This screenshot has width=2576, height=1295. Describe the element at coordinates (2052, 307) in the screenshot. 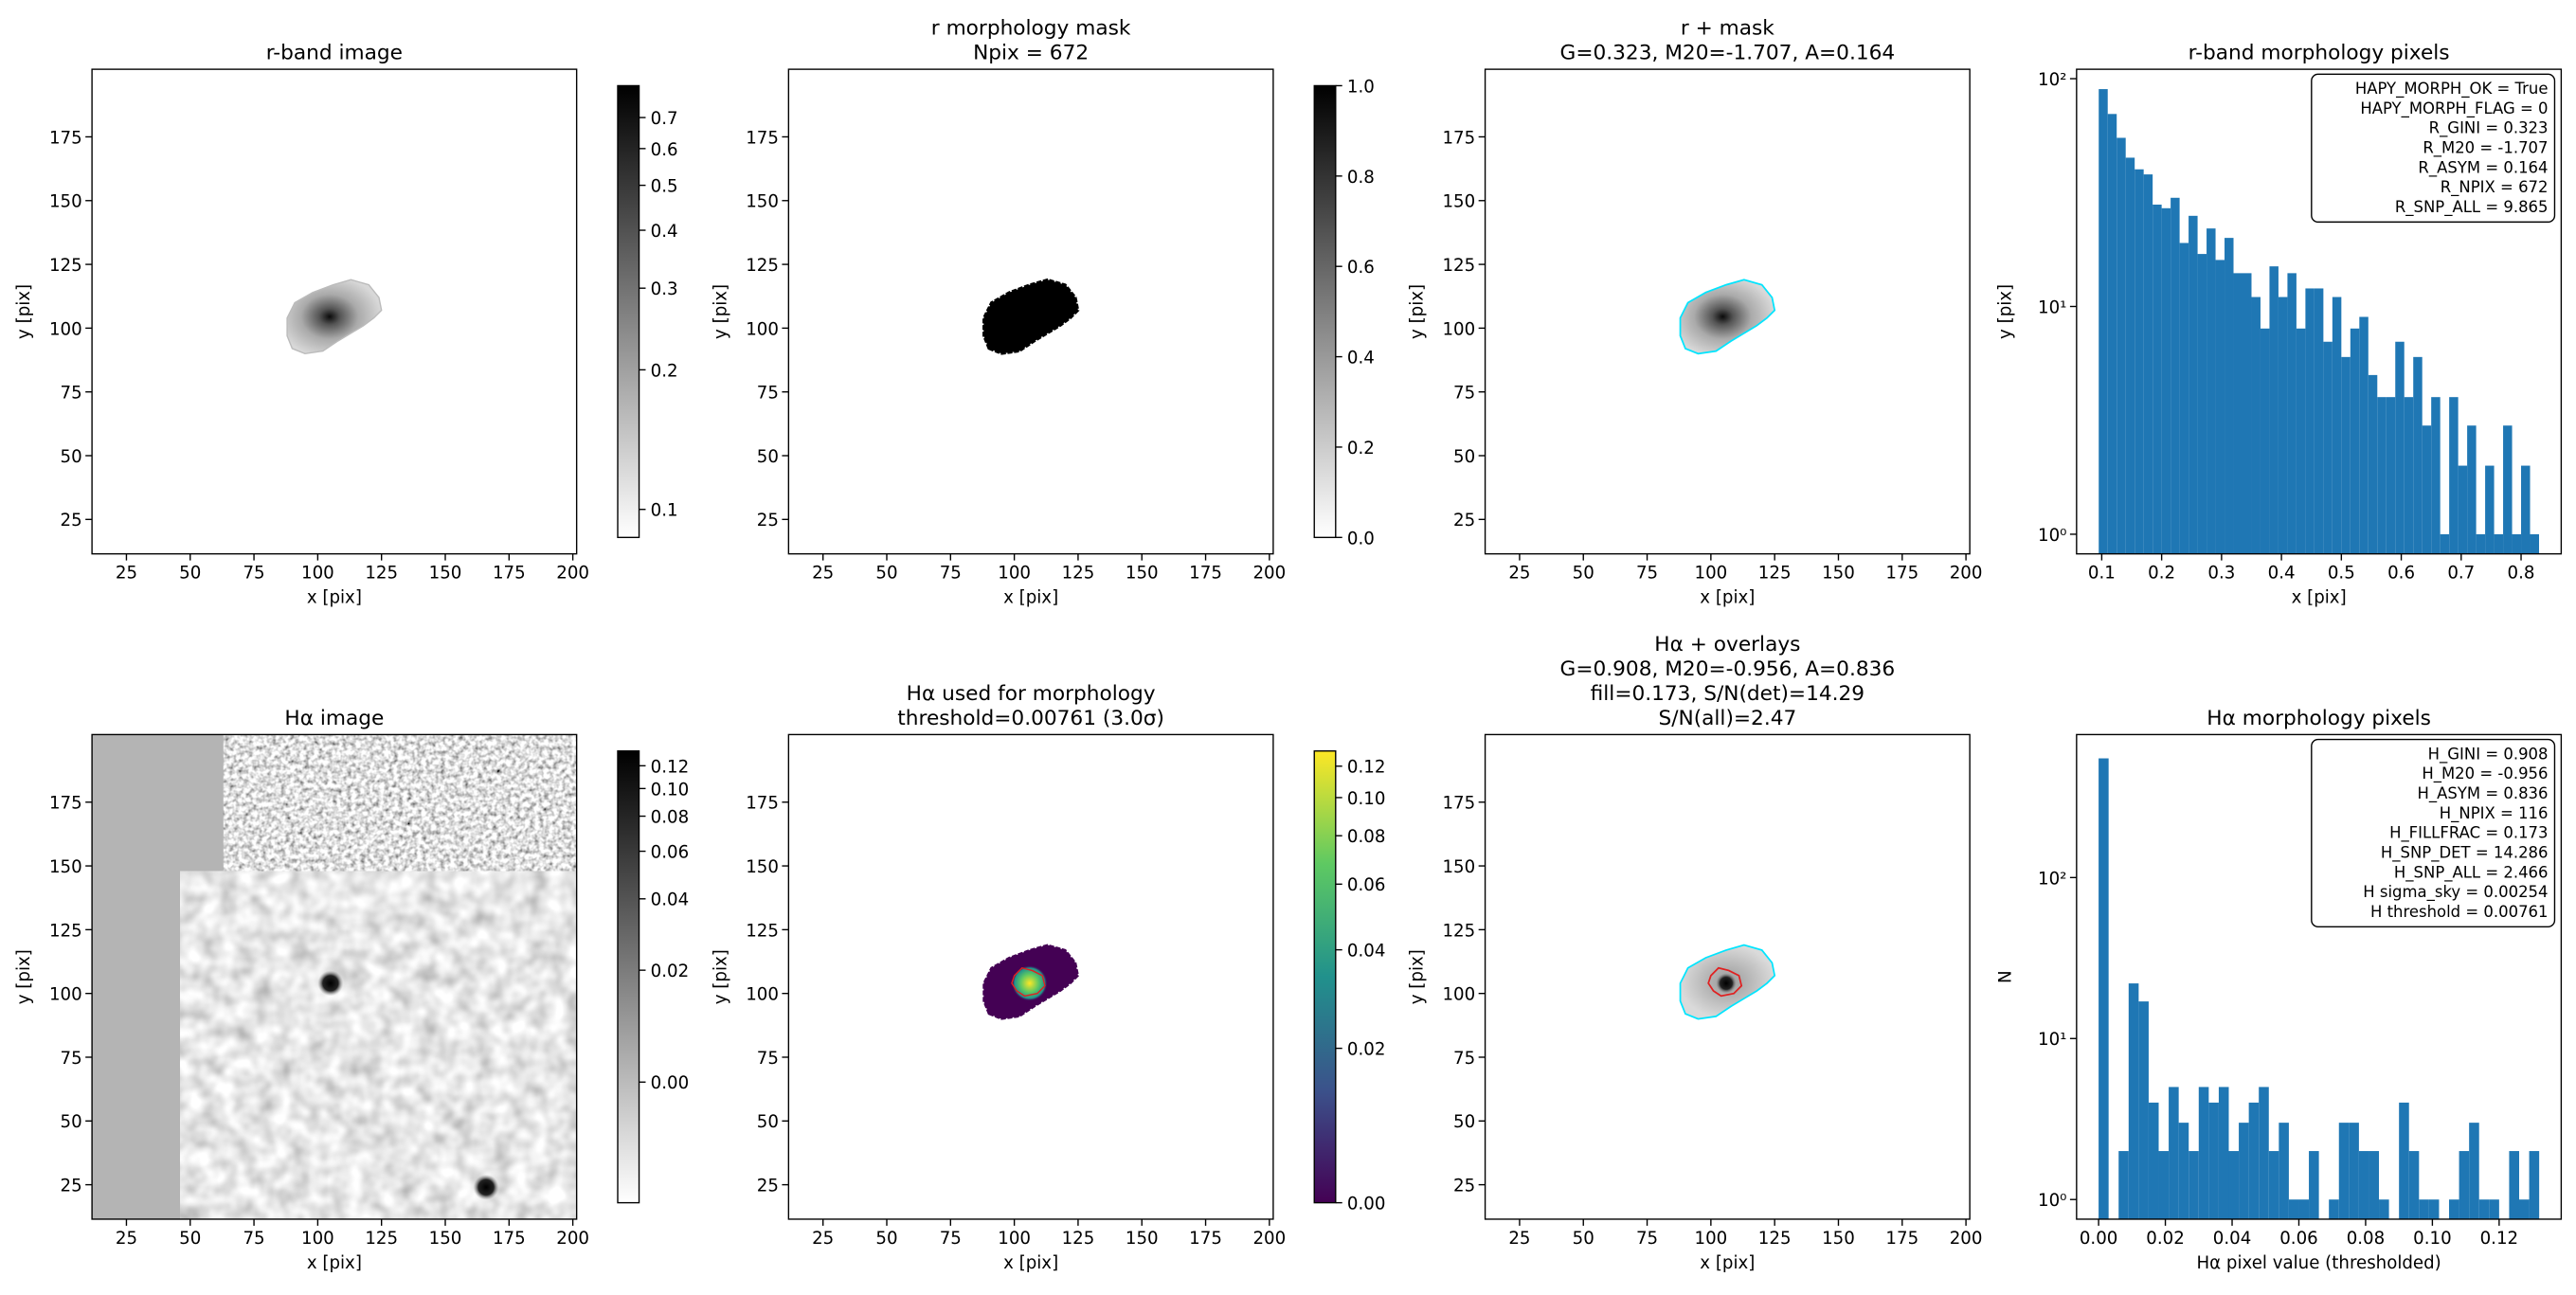

I see `y-tick-label: 10¹` at that location.